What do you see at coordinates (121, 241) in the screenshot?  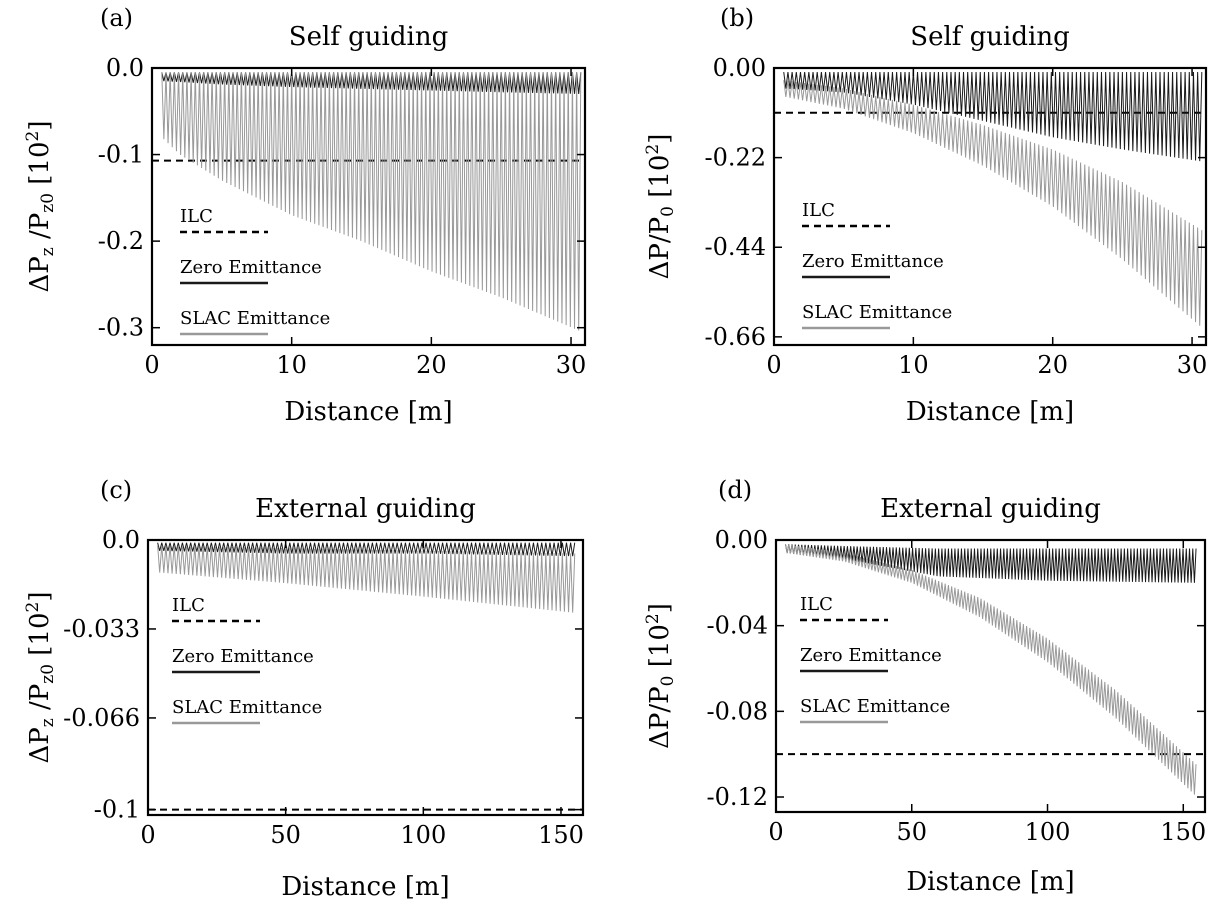 I see `y-tick-label: -0.2` at bounding box center [121, 241].